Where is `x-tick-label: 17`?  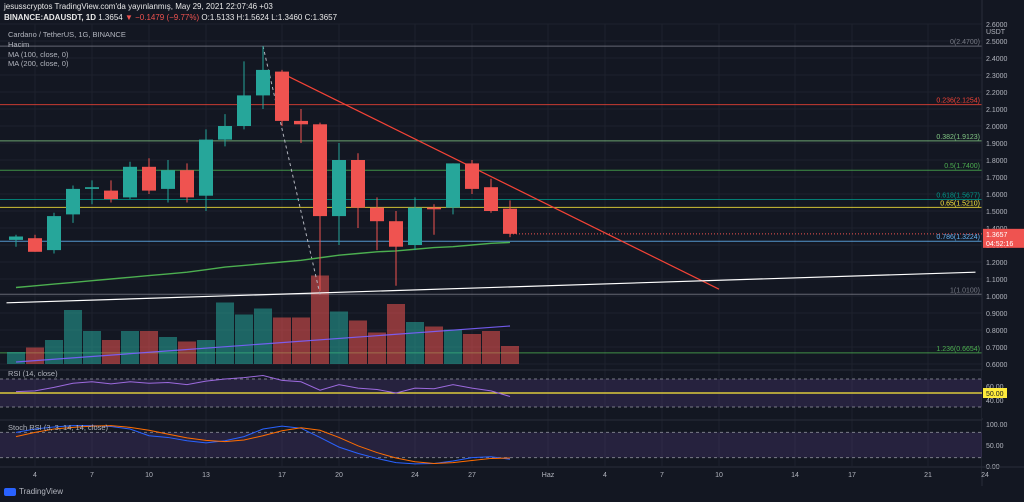
x-tick-label: 17 is located at coordinates (282, 475).